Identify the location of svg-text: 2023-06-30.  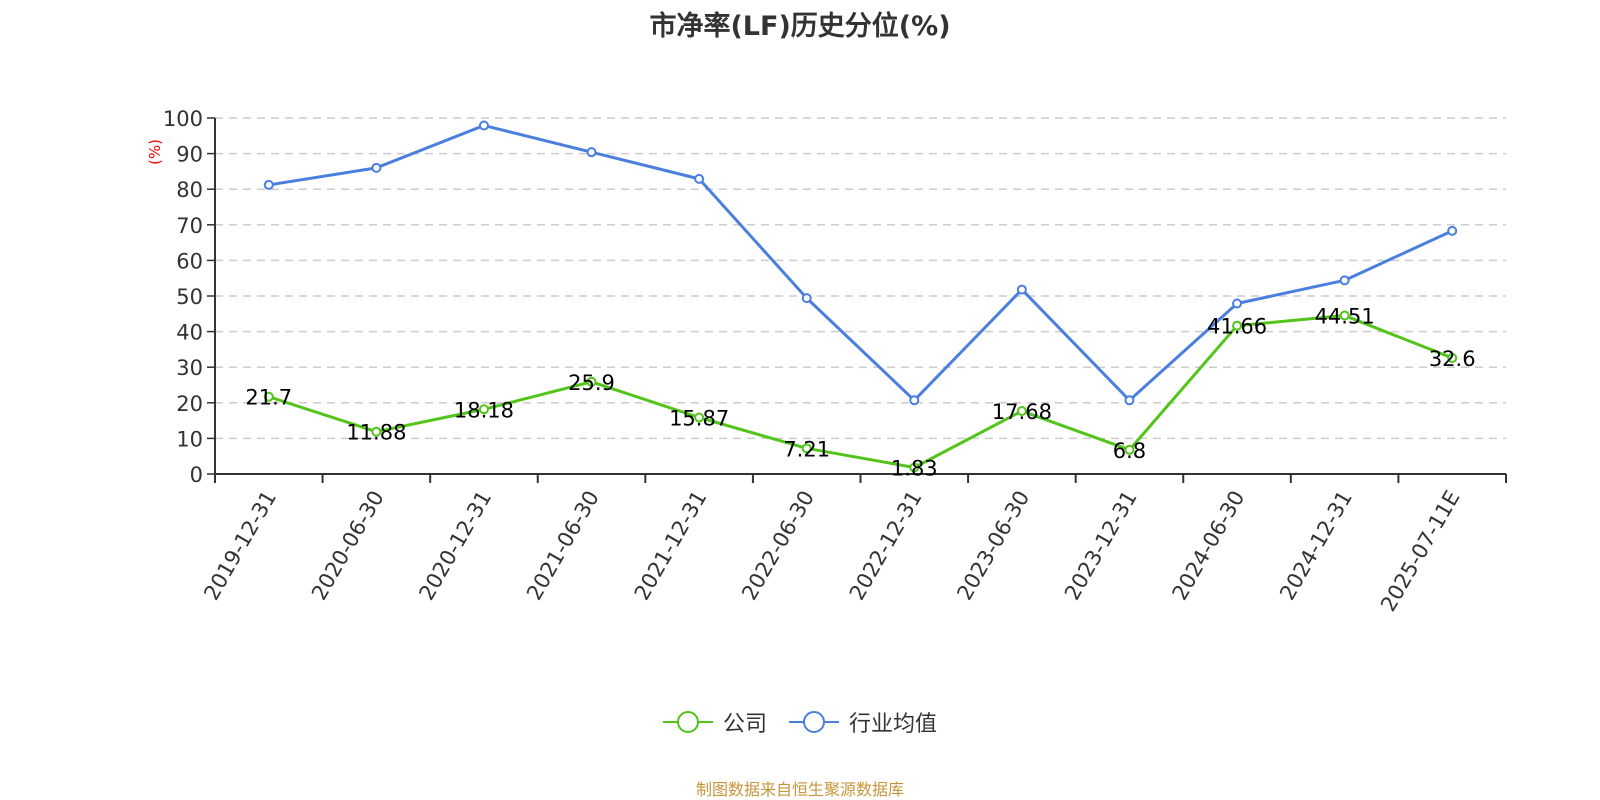
(993, 546).